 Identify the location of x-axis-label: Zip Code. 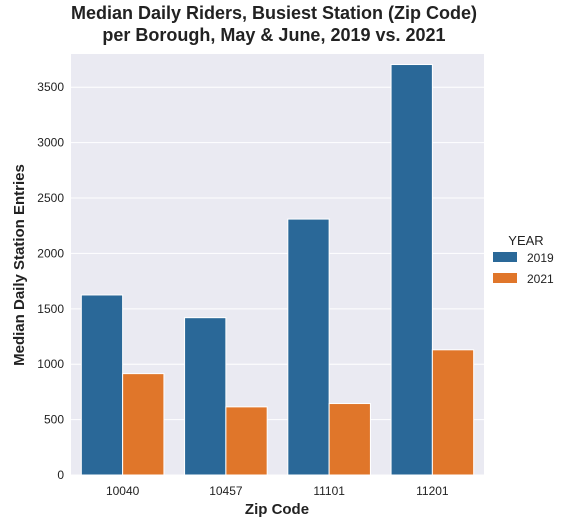
(277, 509).